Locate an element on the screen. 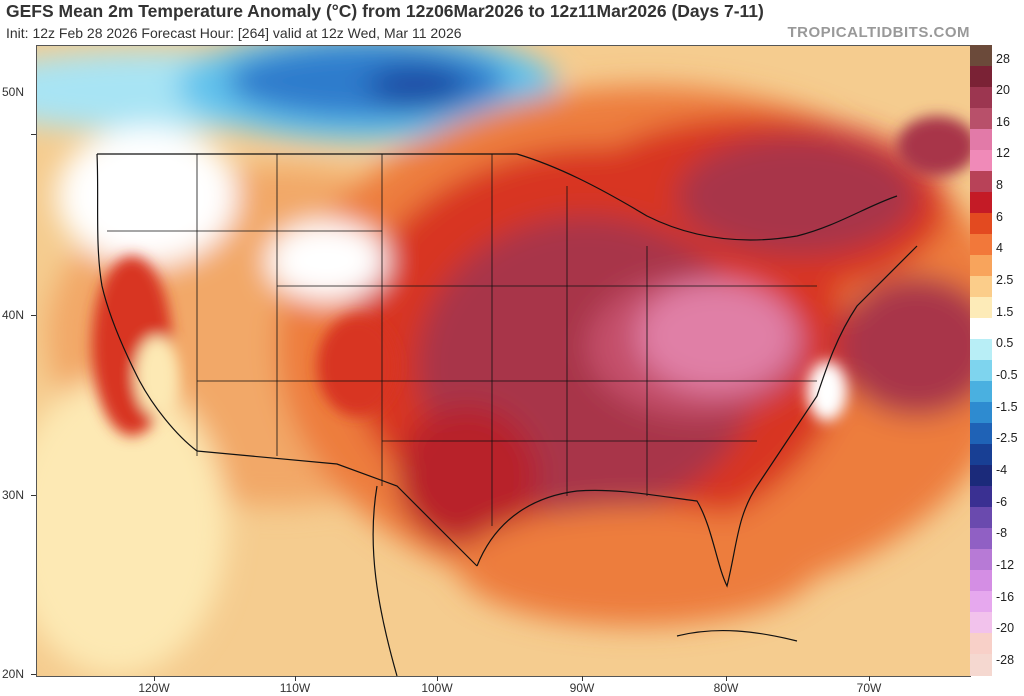  colorbar-label: 8 is located at coordinates (999, 185).